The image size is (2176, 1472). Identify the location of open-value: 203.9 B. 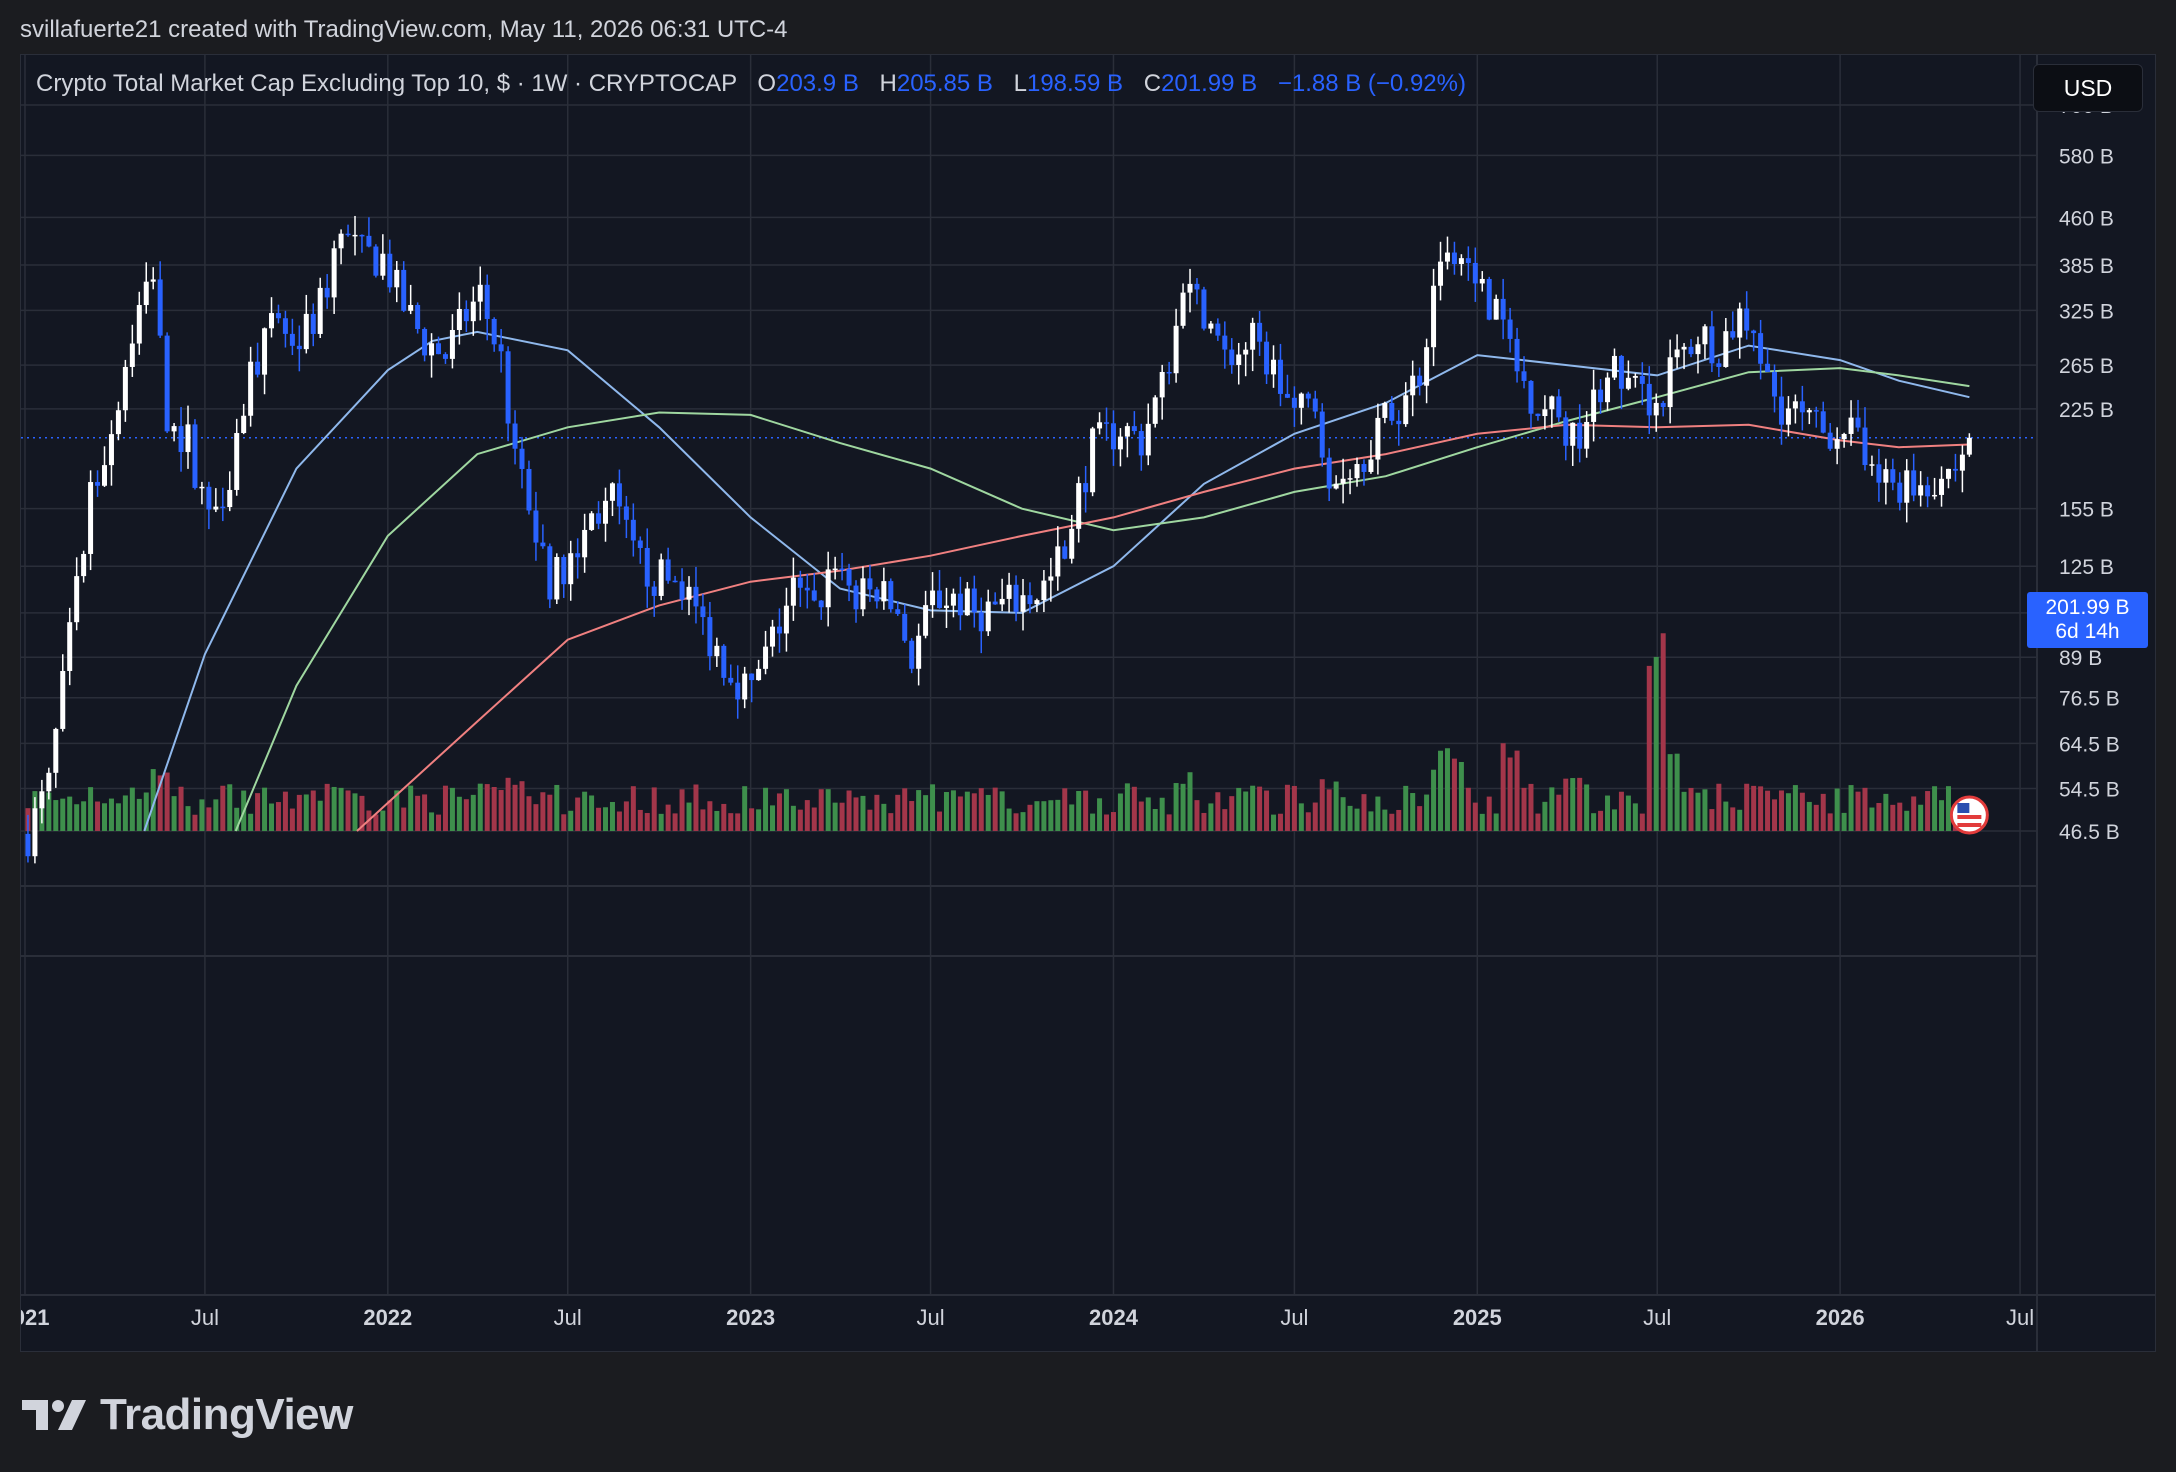
(817, 83).